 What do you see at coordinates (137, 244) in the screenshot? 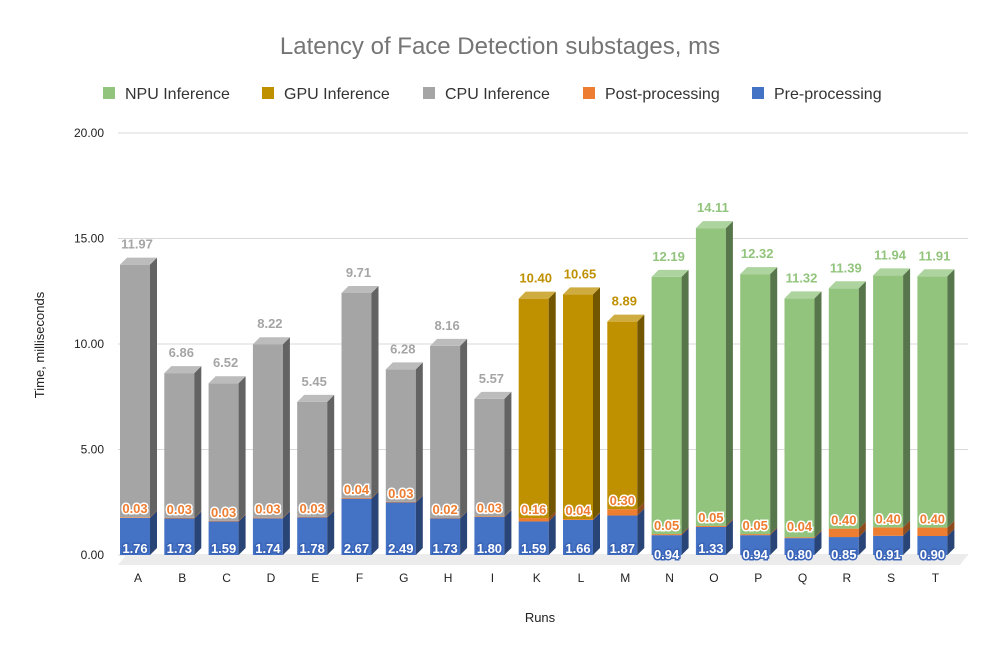
I see `data-label-inference: 11.97` at bounding box center [137, 244].